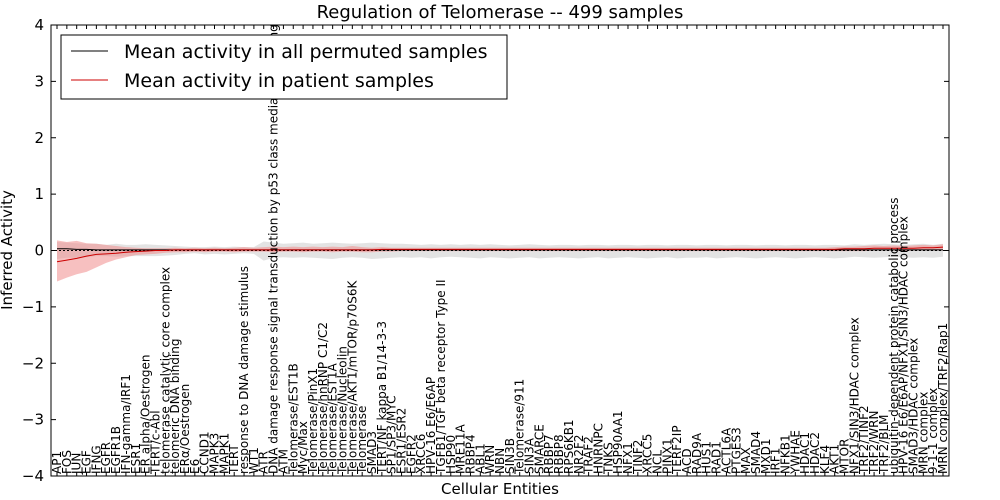 The height and width of the screenshot is (500, 1000). Describe the element at coordinates (146, 414) in the screenshot. I see `xtick-label: ER alpha/Oestrogen` at that location.